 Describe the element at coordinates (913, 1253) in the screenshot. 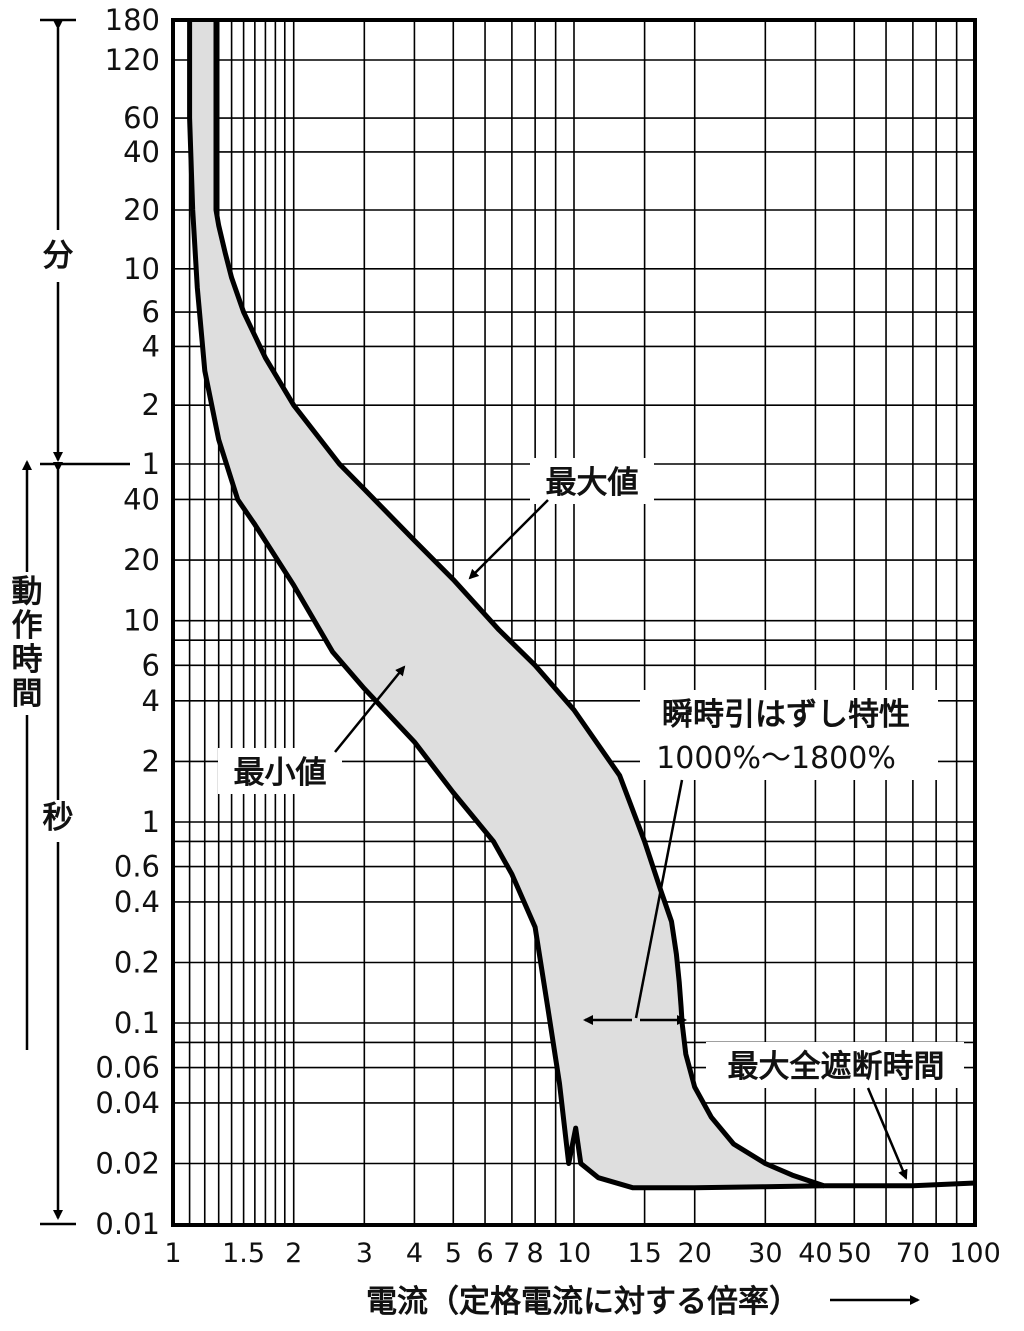

I see `x-tick-label: 70` at that location.